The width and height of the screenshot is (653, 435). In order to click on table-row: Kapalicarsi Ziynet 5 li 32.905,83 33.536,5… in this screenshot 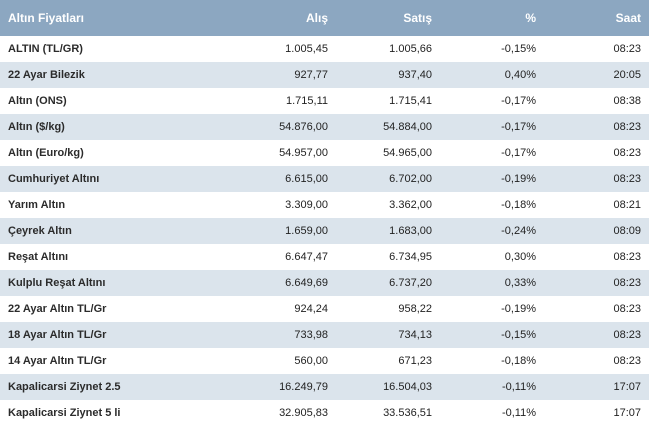, I will do `click(324, 413)`.